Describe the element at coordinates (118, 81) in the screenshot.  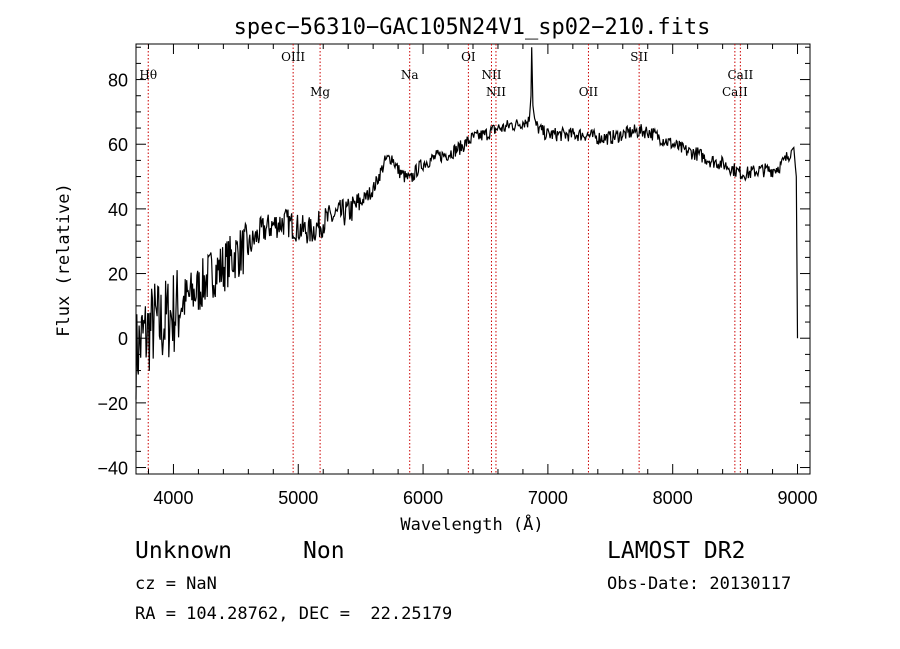
I see `y-tick-label: 80` at that location.